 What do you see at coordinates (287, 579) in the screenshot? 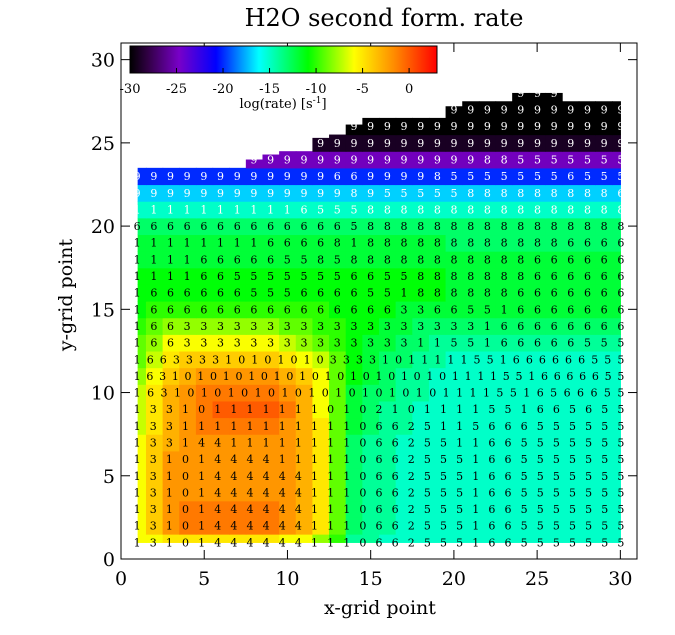
I see `x-tick-label: 10` at bounding box center [287, 579].